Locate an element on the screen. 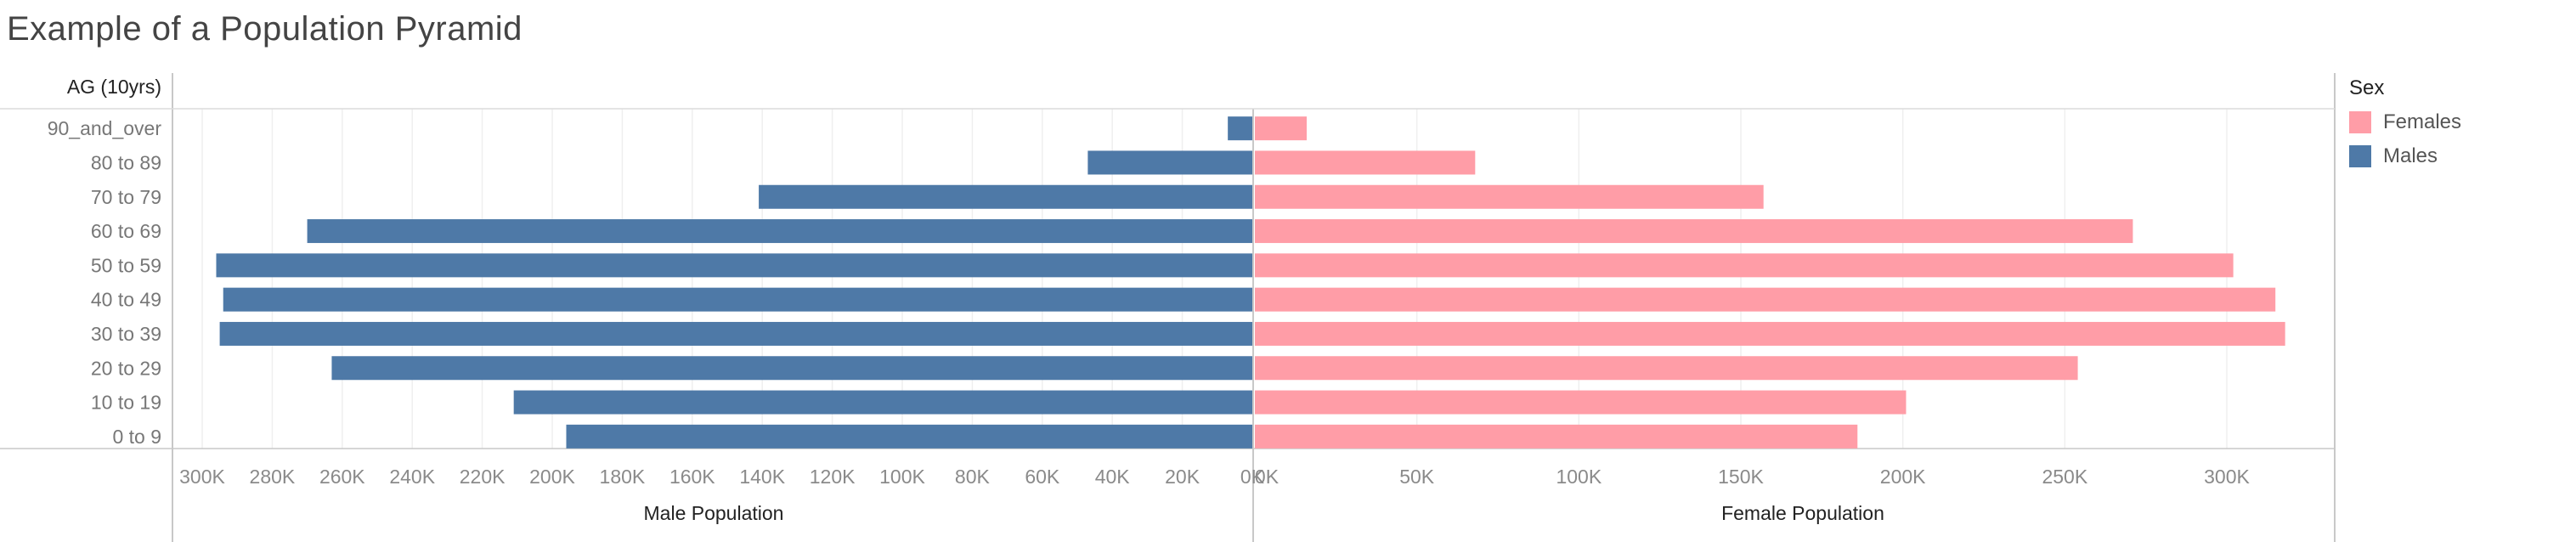 The width and height of the screenshot is (2576, 542). left-tick-label: 180K is located at coordinates (623, 477).